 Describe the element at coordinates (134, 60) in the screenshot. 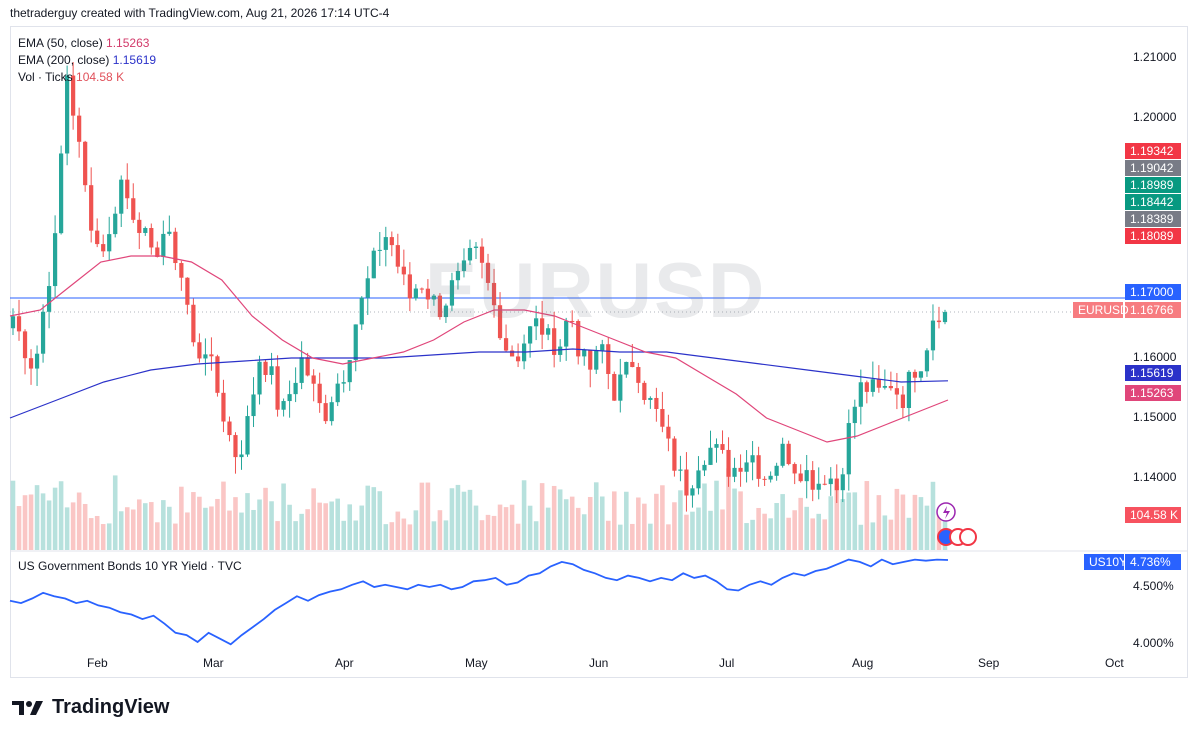

I see `legend-ema200-value: 1.15619` at that location.